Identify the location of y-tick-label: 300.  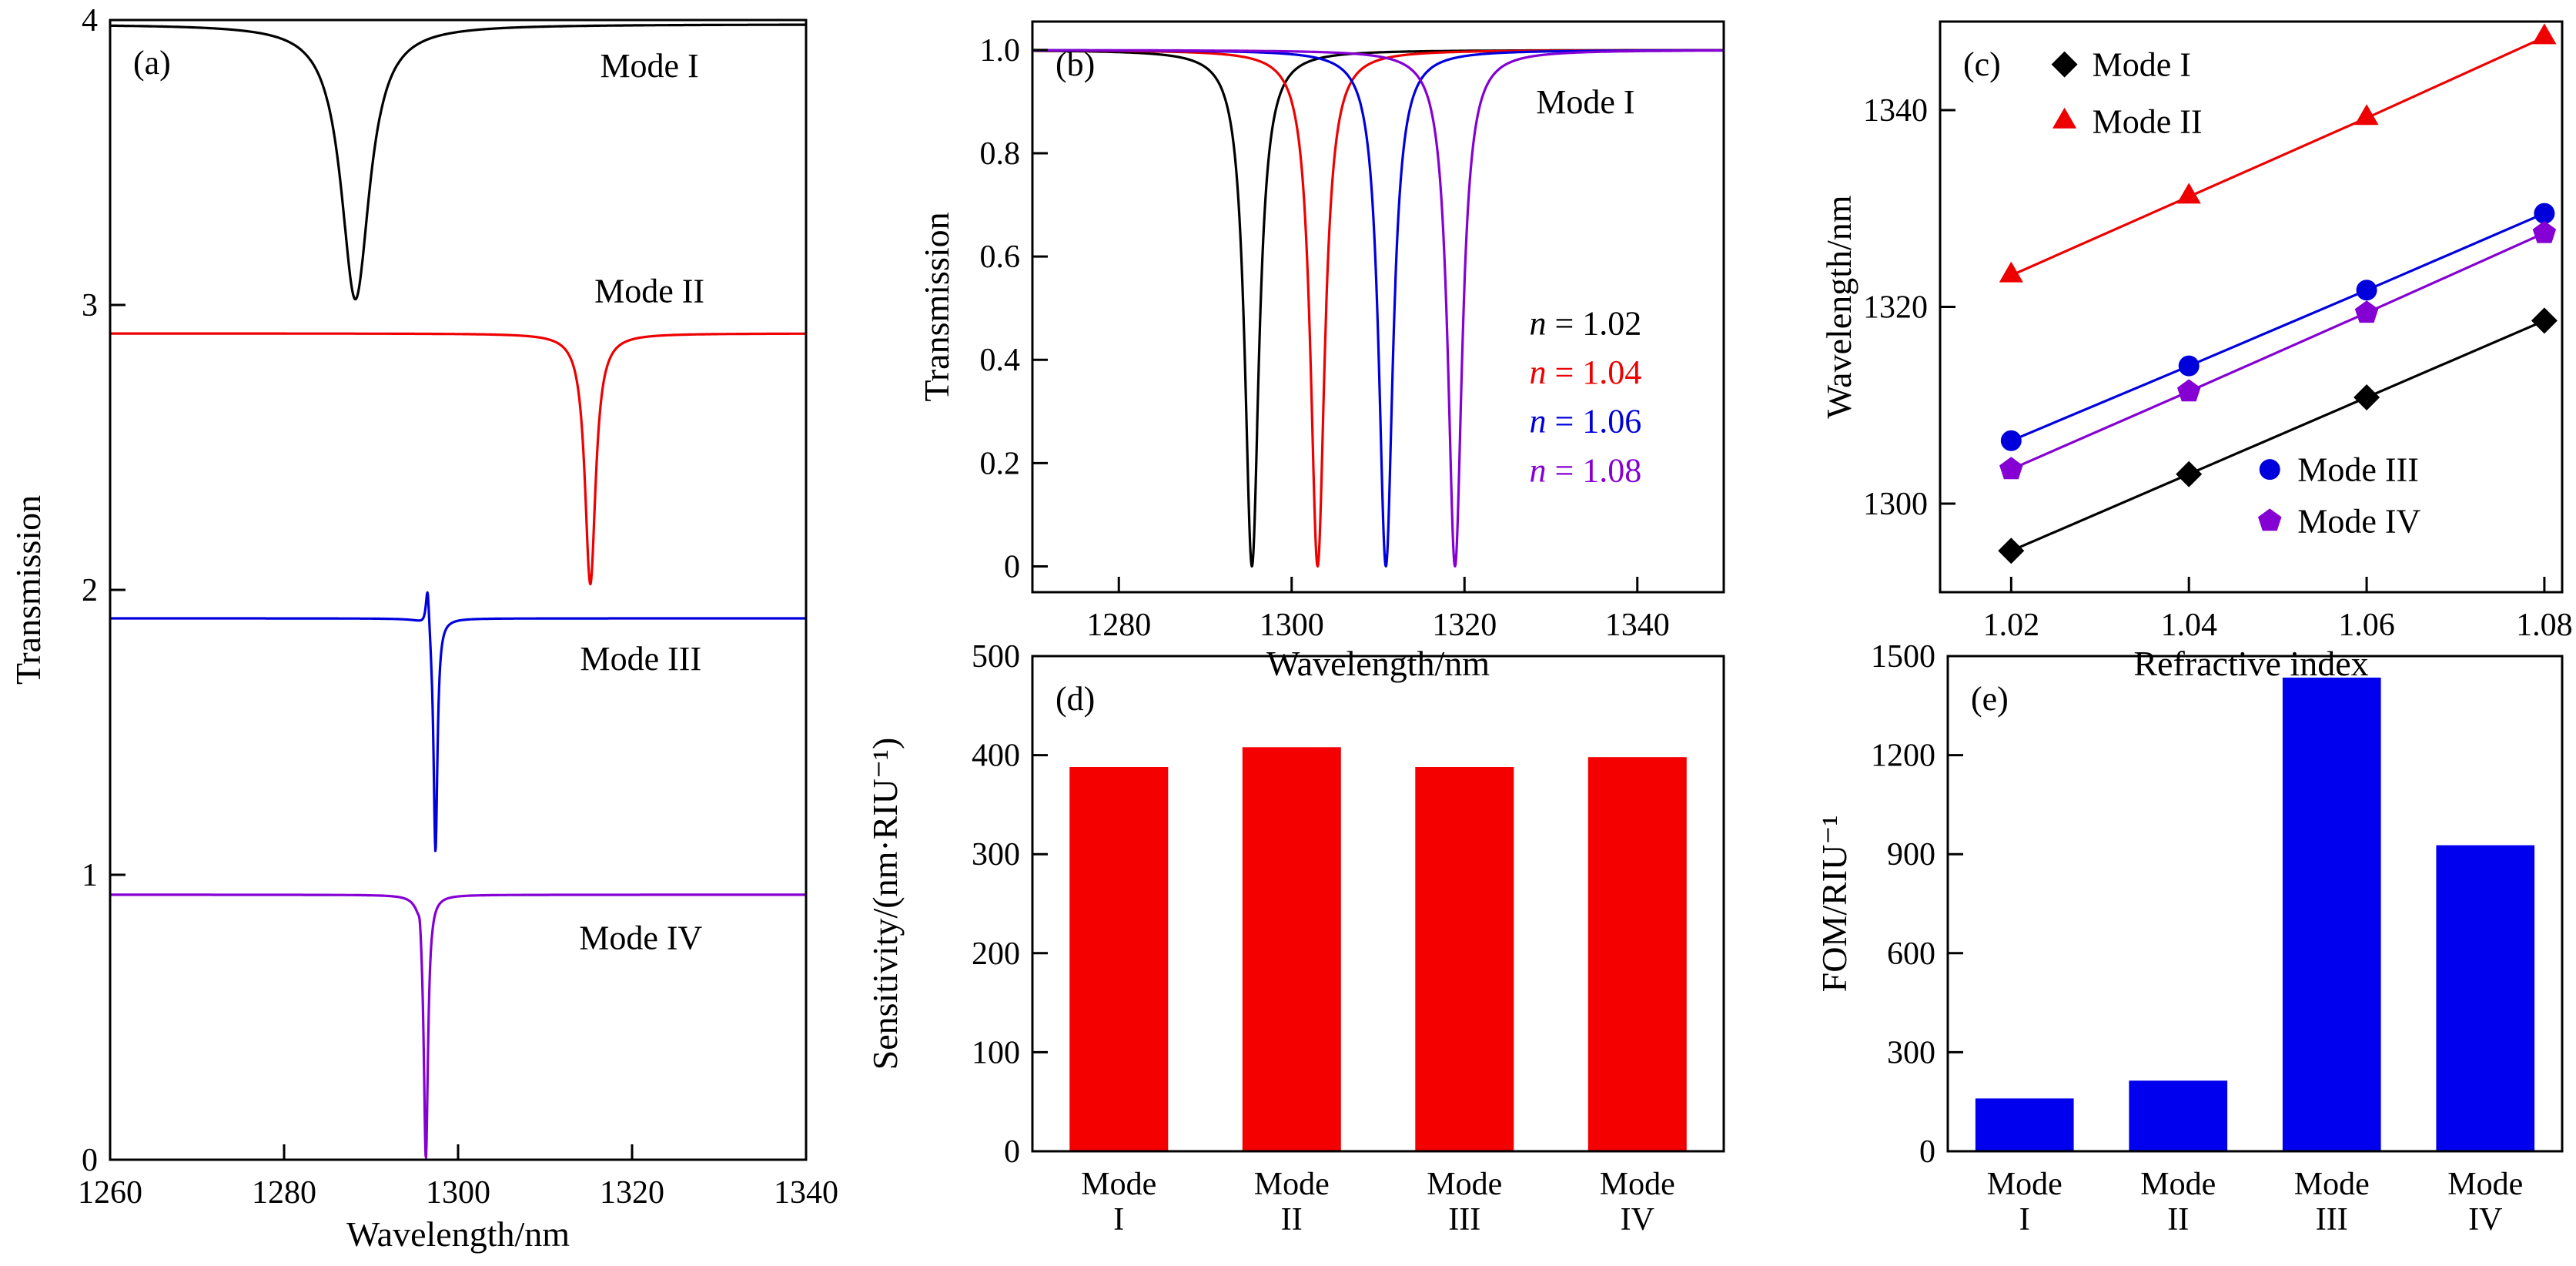
(996, 854).